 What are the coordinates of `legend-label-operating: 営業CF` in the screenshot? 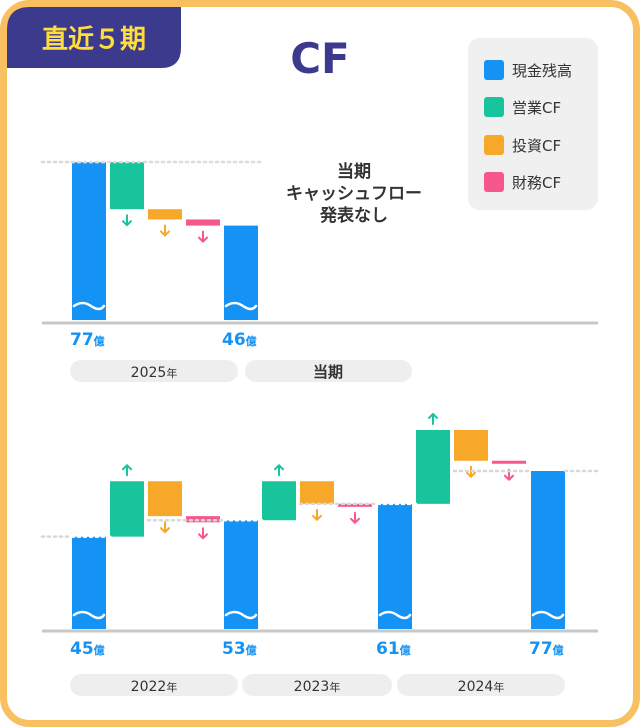 It's located at (536, 108).